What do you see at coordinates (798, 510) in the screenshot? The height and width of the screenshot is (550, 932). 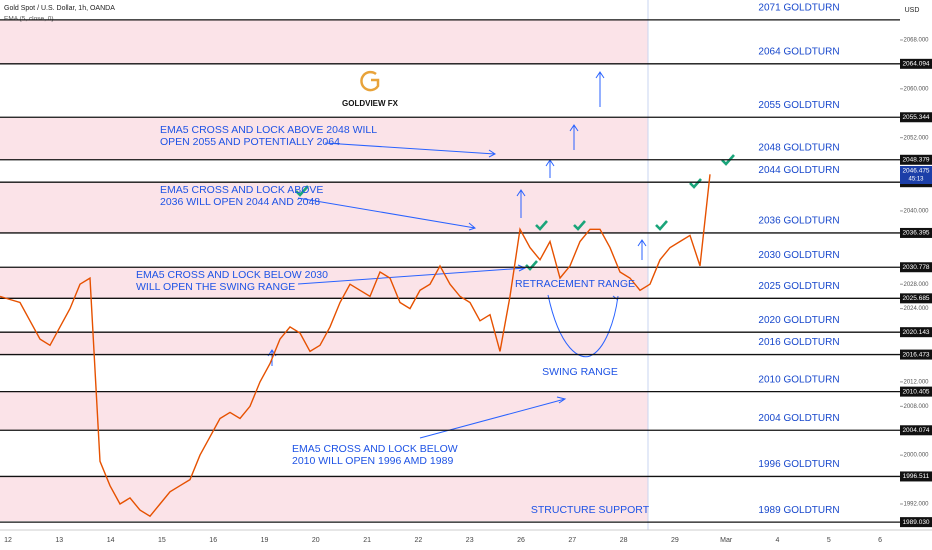 I see `goldturn-label: 1989 GOLDTURN` at bounding box center [798, 510].